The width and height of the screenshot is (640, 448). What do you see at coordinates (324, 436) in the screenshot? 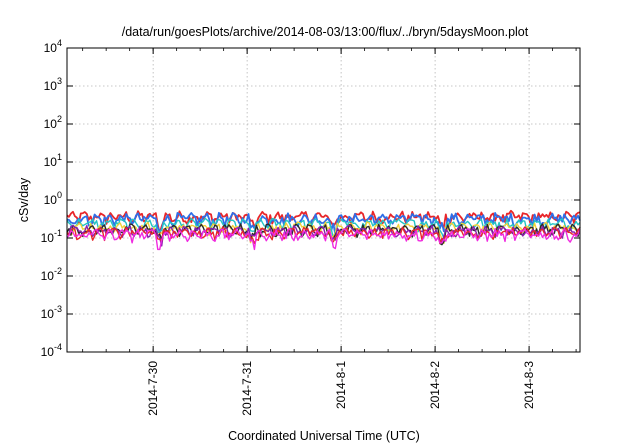
I see `x-axis-label: Coordinated Universal Time (UTC)` at bounding box center [324, 436].